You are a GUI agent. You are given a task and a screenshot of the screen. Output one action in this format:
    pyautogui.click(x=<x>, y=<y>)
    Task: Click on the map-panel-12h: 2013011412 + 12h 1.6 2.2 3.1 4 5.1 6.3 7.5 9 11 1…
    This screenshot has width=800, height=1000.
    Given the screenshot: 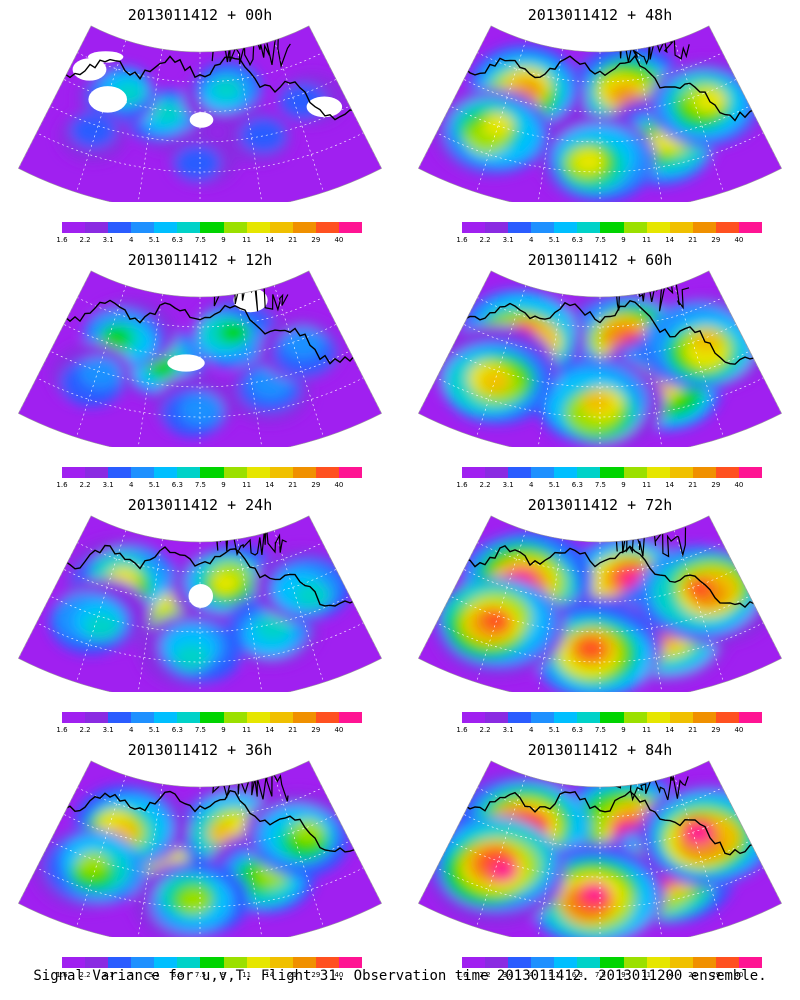 What is the action you would take?
    pyautogui.click(x=200, y=367)
    